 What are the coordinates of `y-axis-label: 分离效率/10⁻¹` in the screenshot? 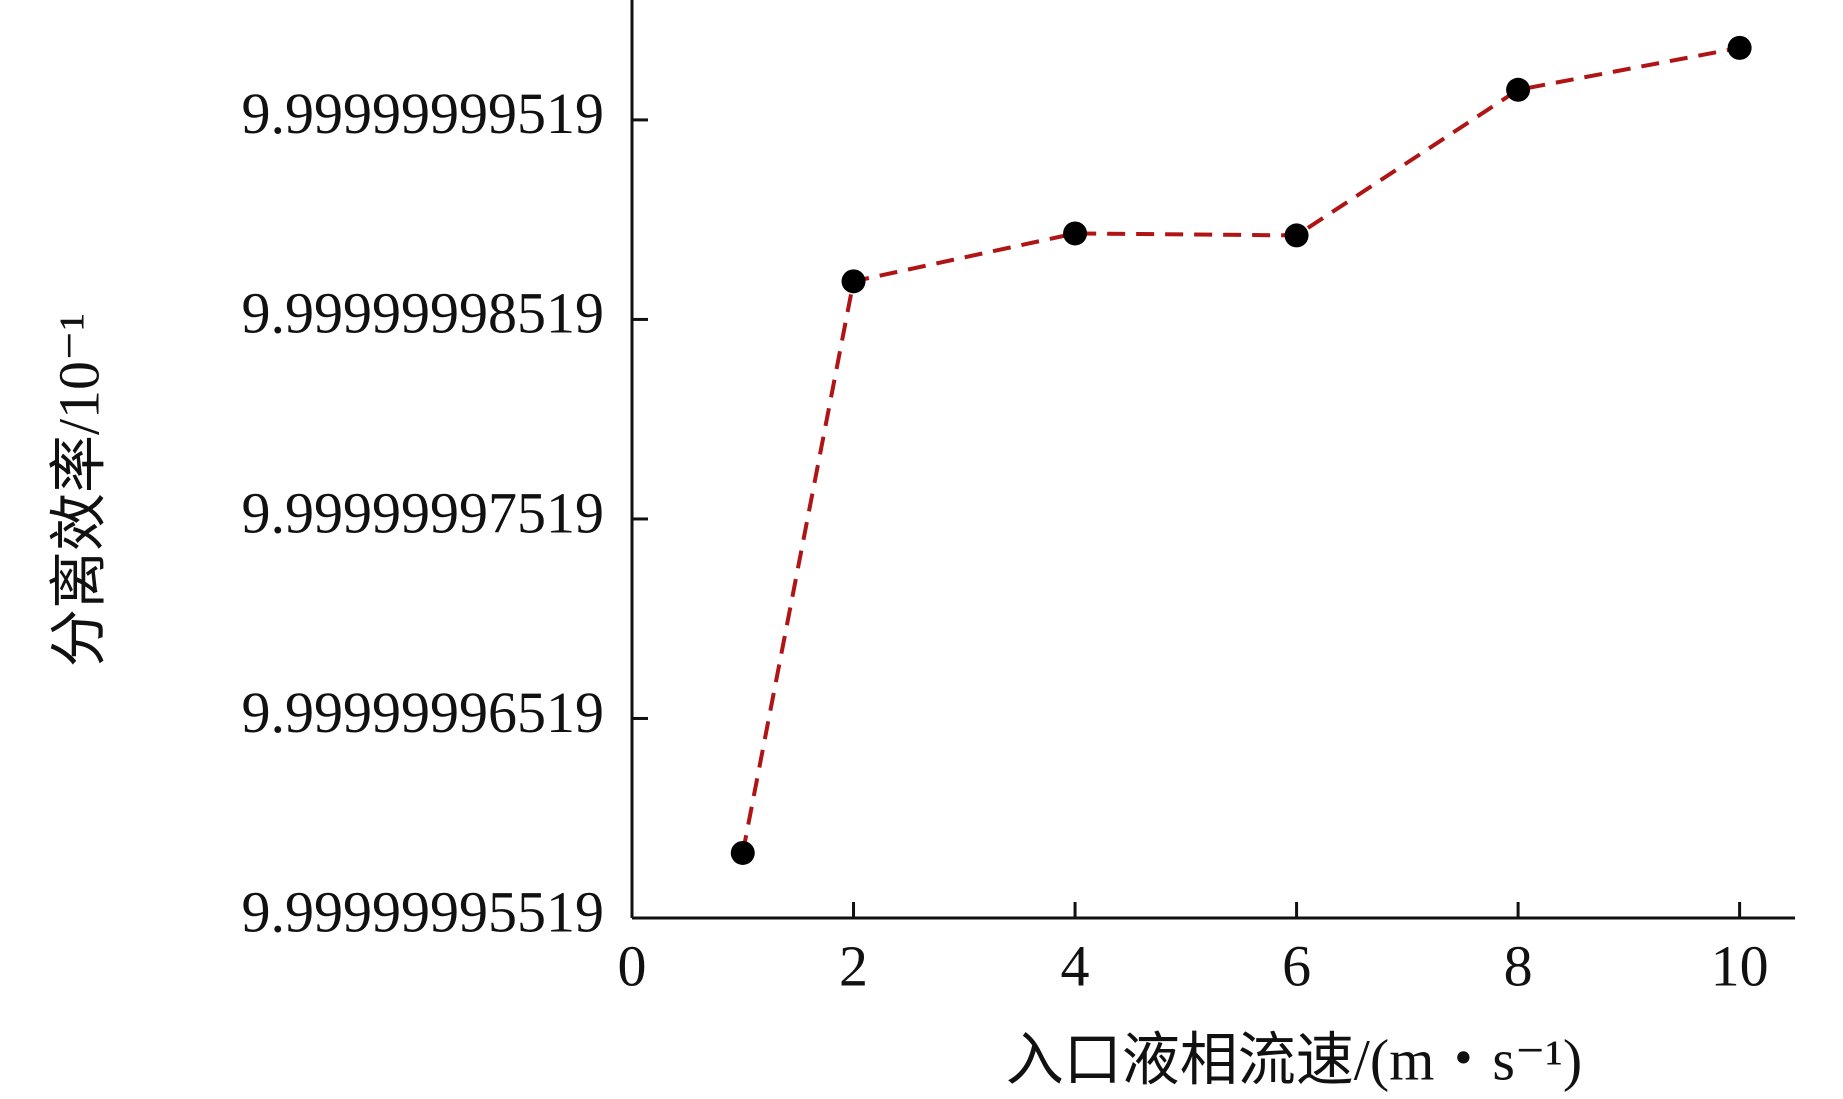 It's located at (78, 490).